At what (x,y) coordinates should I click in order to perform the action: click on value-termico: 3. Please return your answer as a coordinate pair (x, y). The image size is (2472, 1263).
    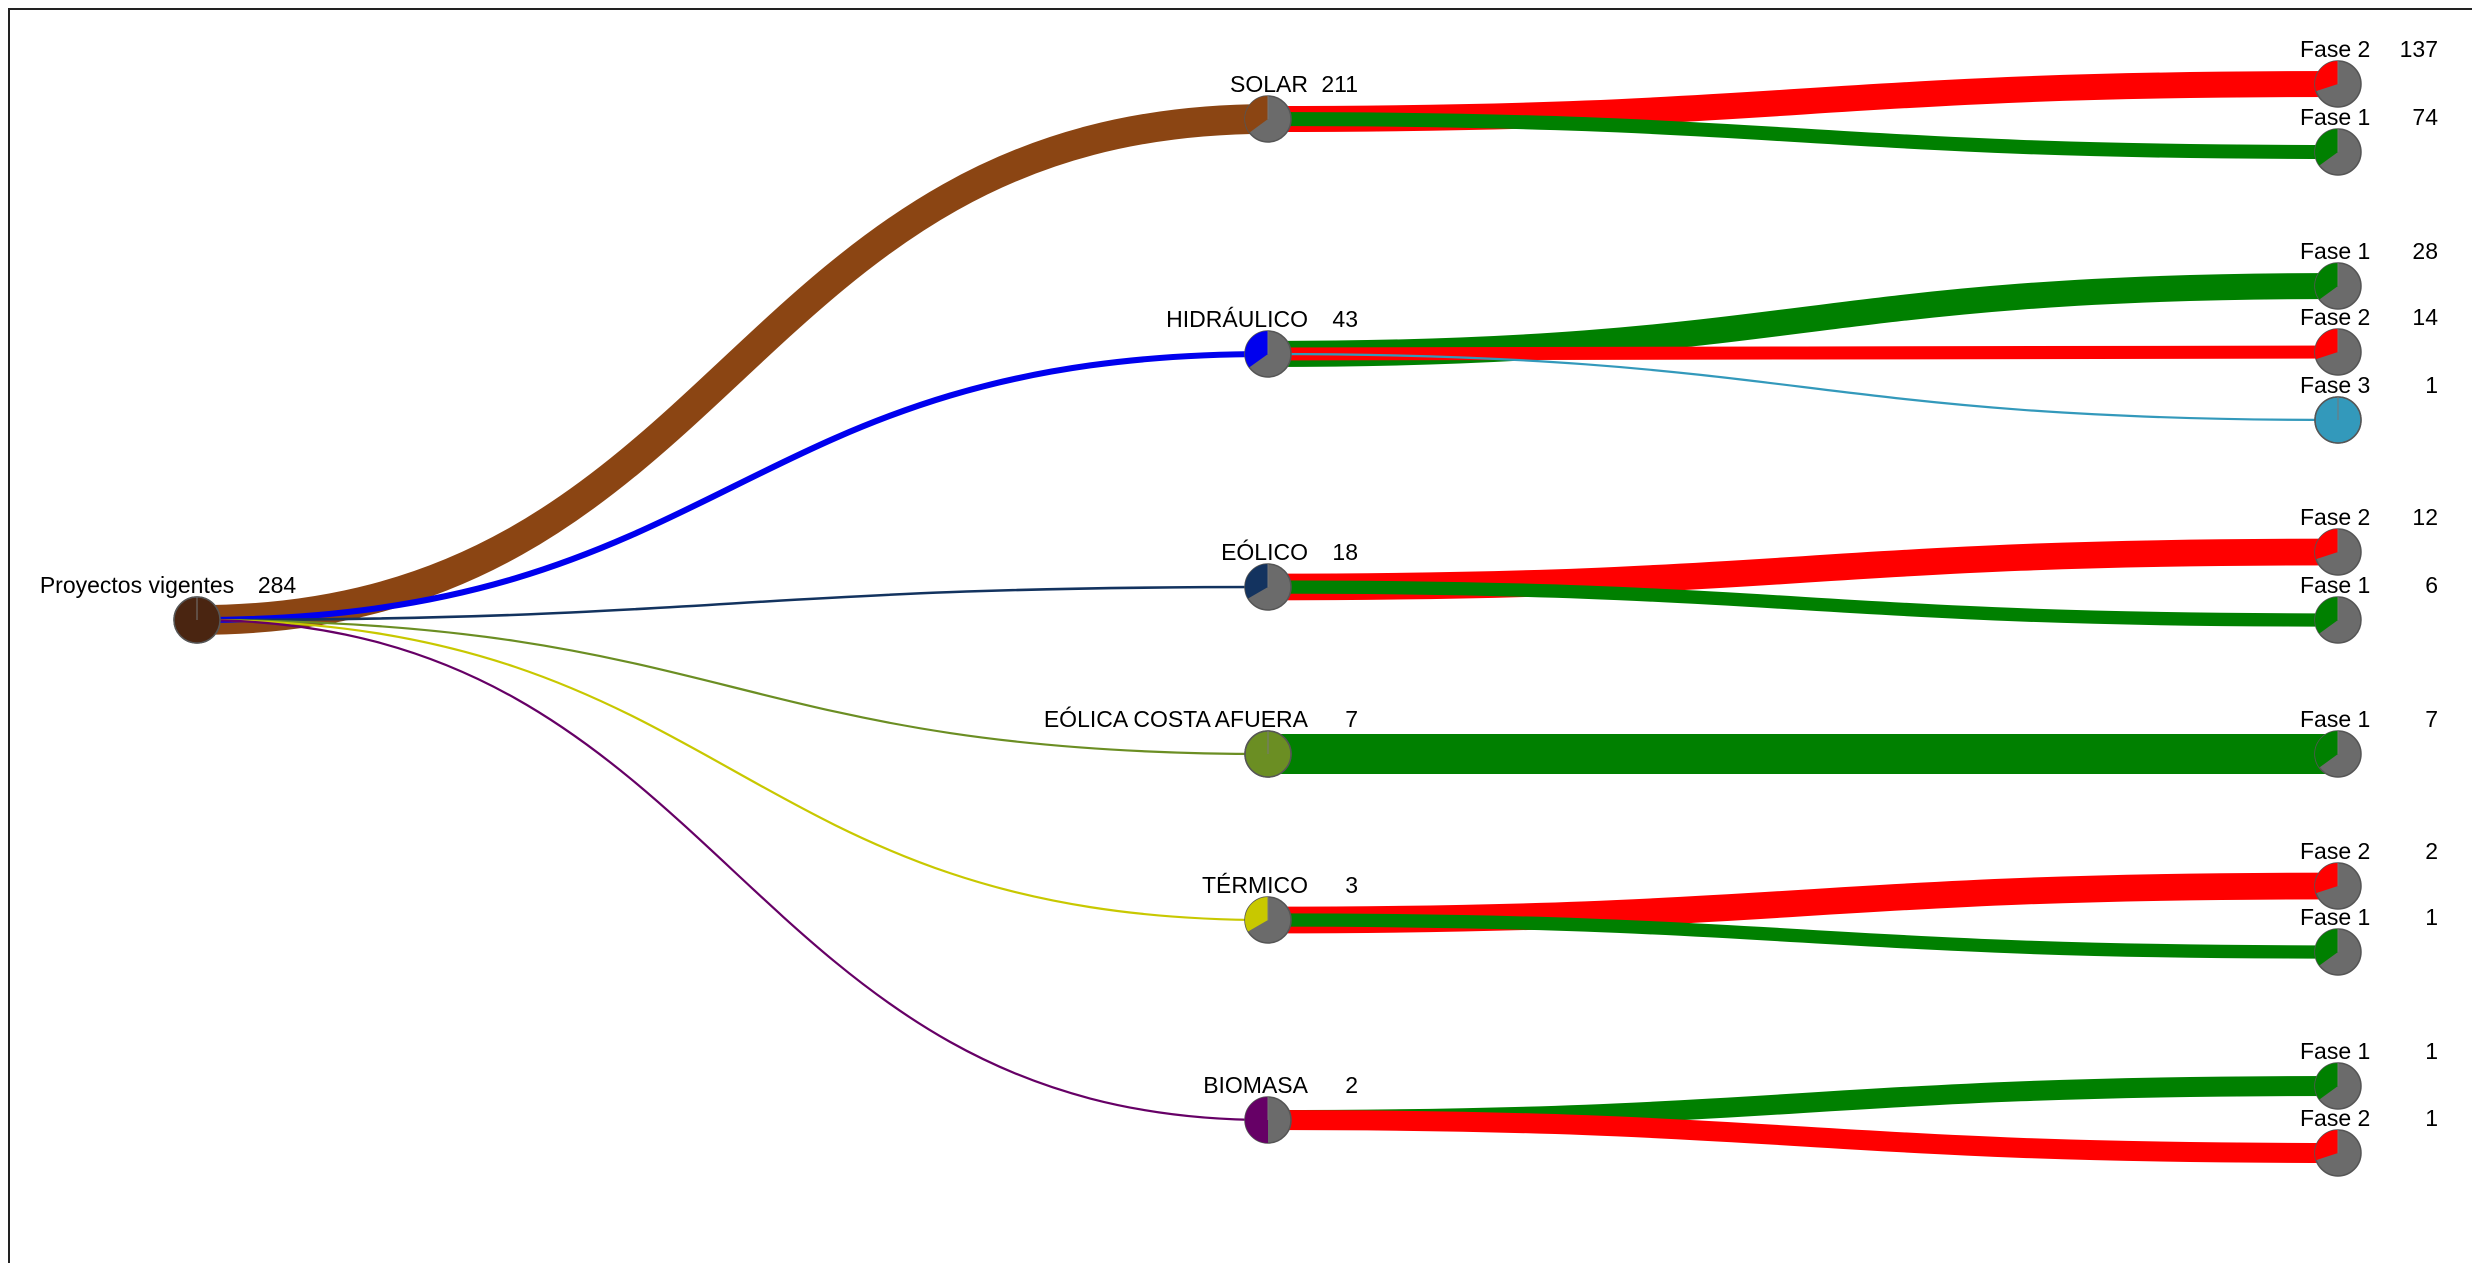
    Looking at the image, I should click on (1351, 885).